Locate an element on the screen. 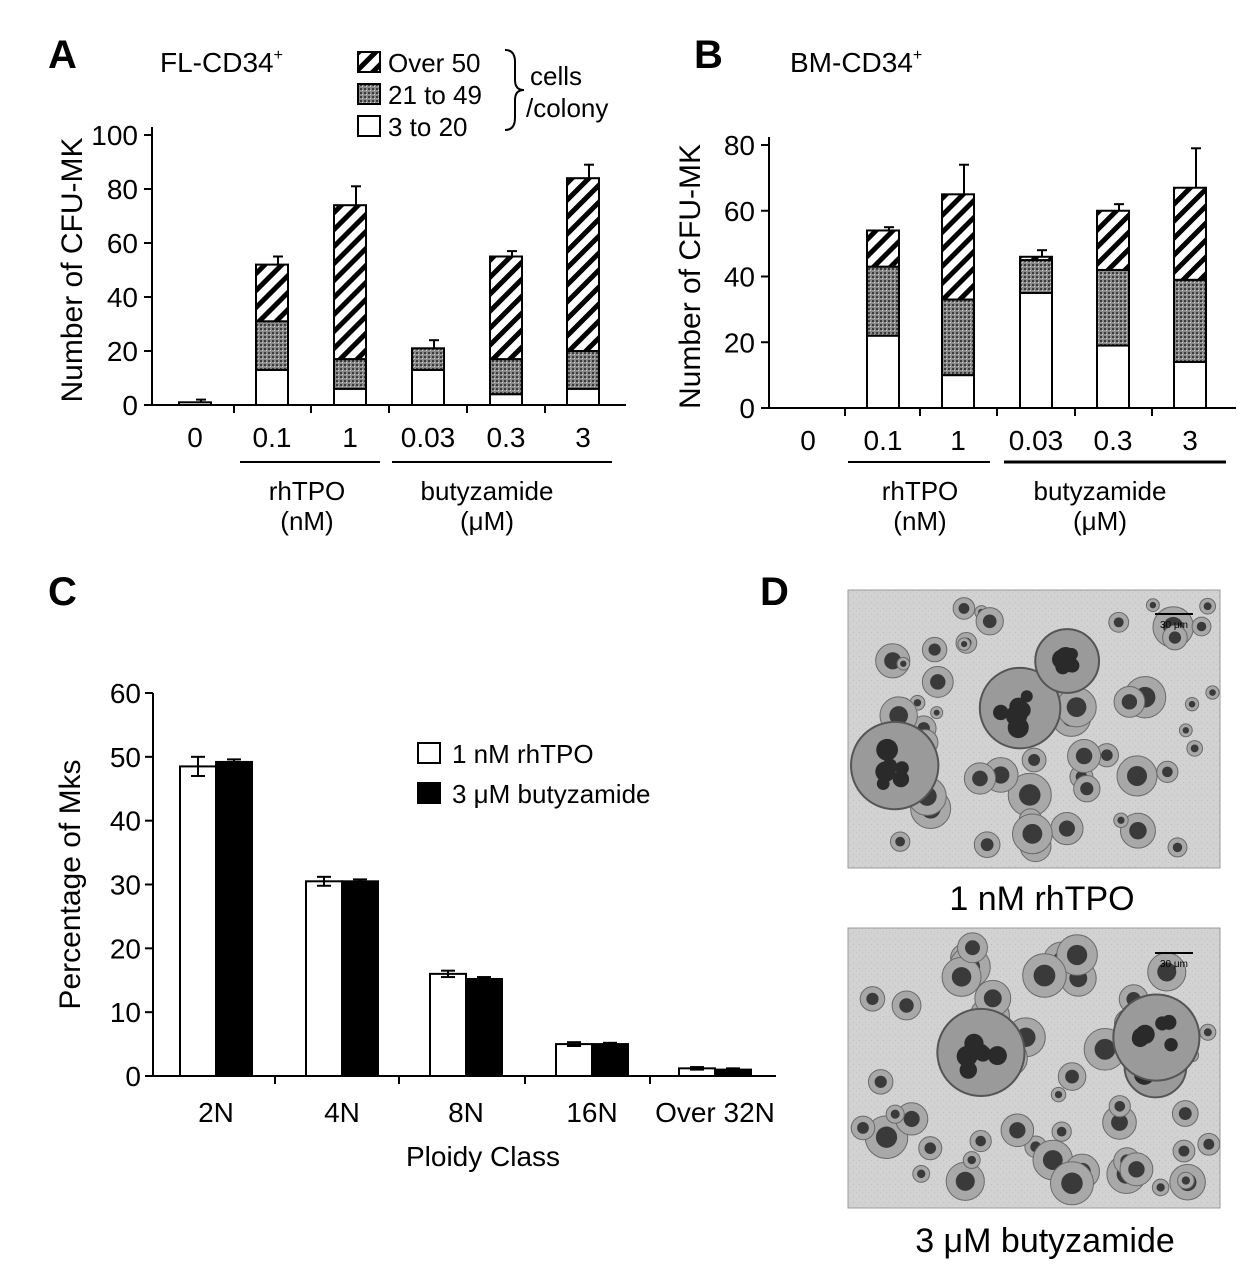  x-tick-label: 0.03 is located at coordinates (1036, 440).